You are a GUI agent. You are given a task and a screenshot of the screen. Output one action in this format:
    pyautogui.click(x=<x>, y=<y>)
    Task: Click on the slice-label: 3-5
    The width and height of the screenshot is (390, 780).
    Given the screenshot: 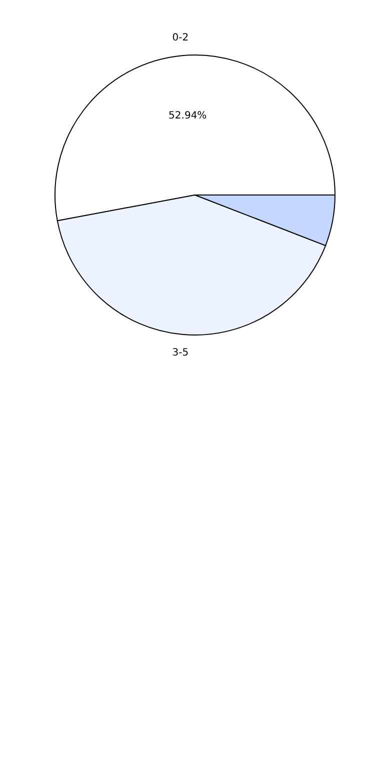 What is the action you would take?
    pyautogui.click(x=180, y=352)
    